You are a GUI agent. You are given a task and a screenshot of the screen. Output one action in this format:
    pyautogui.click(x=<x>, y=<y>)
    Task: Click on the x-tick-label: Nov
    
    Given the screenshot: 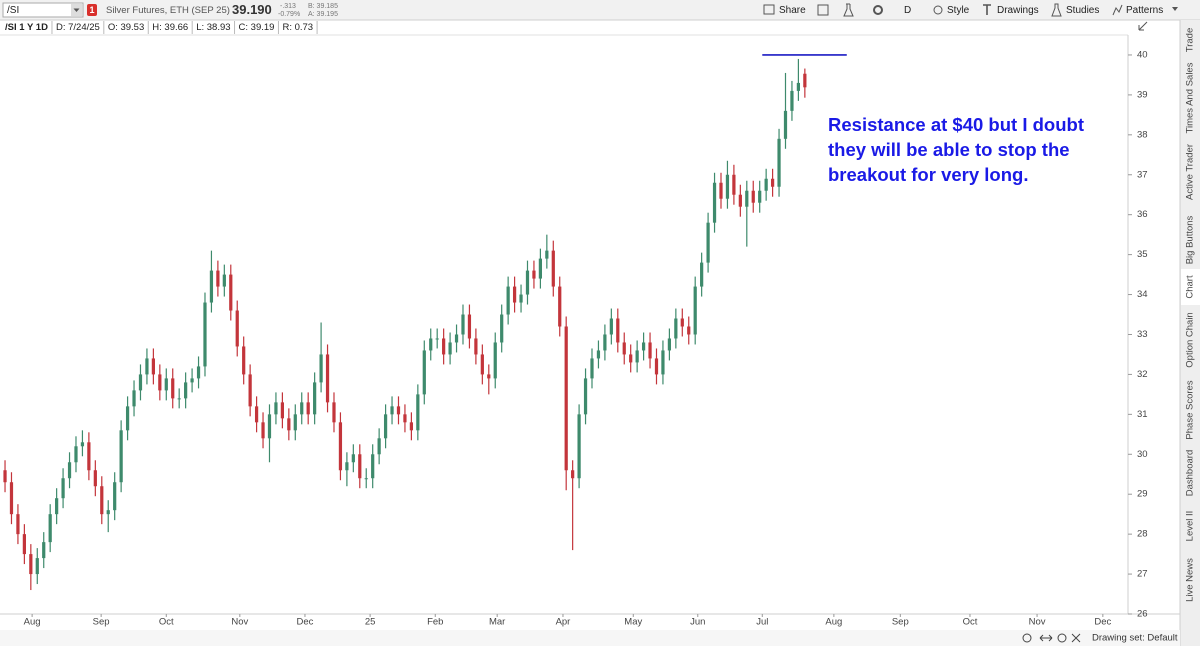 What is the action you would take?
    pyautogui.click(x=1037, y=622)
    